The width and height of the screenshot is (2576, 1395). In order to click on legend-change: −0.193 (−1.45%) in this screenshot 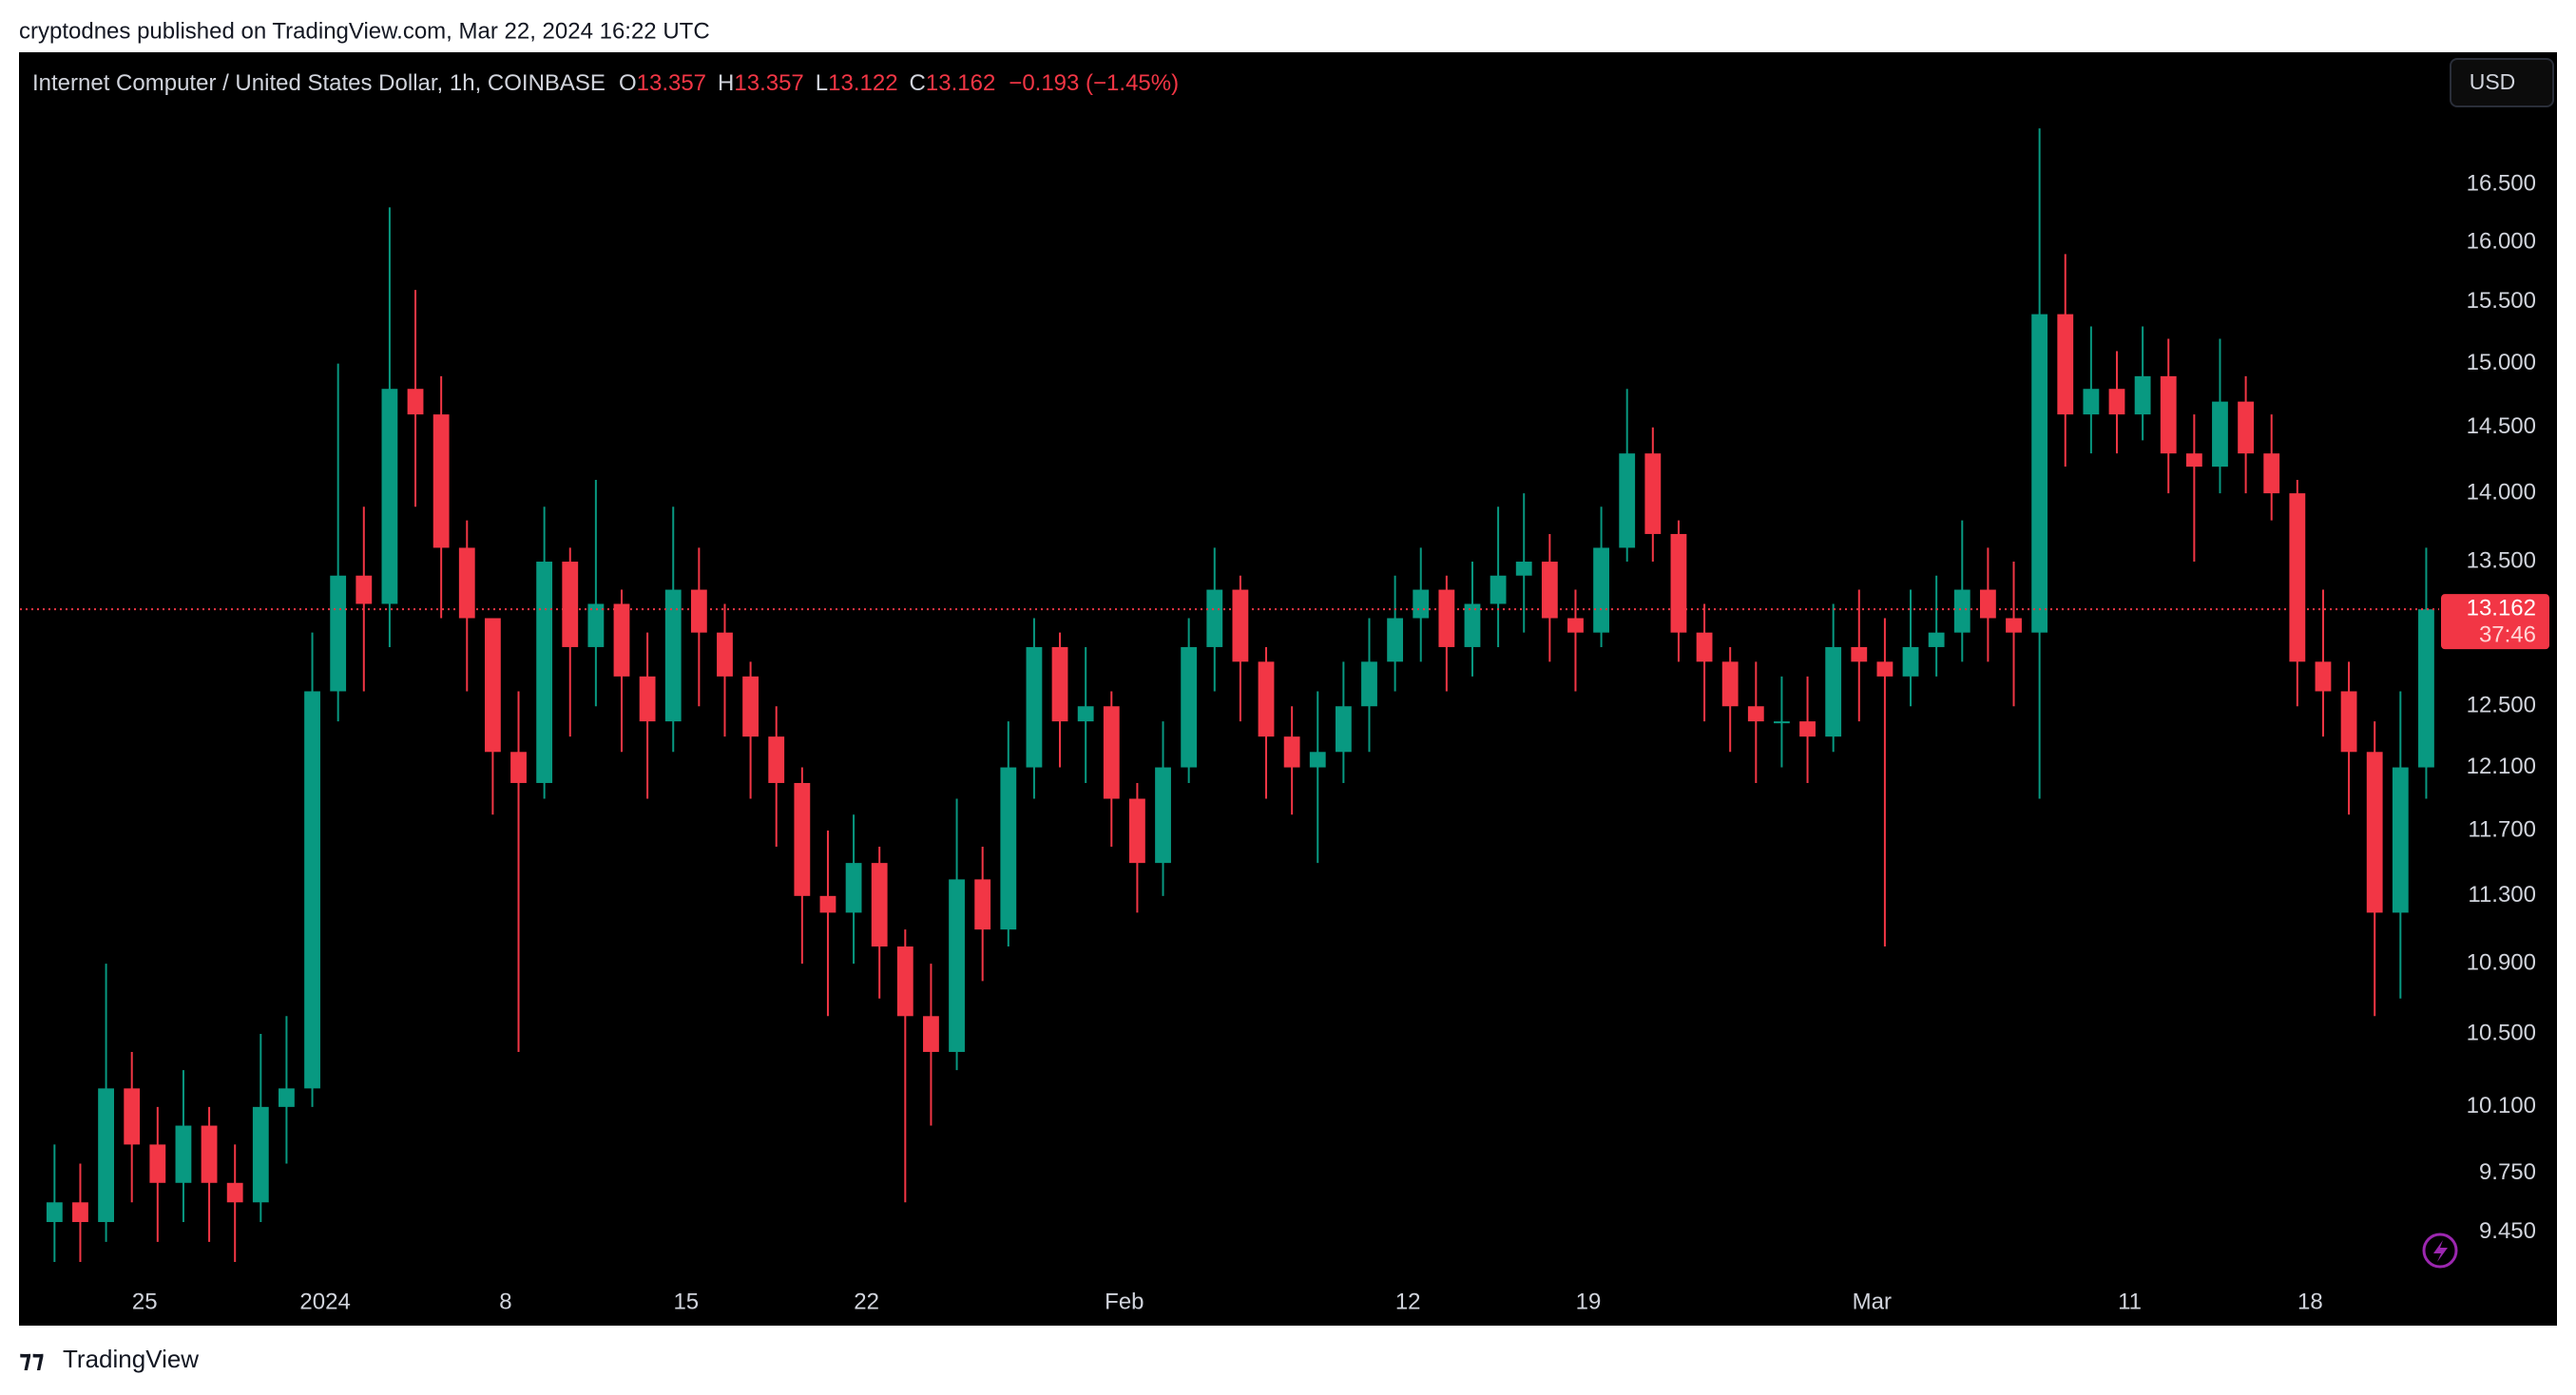, I will do `click(1094, 83)`.